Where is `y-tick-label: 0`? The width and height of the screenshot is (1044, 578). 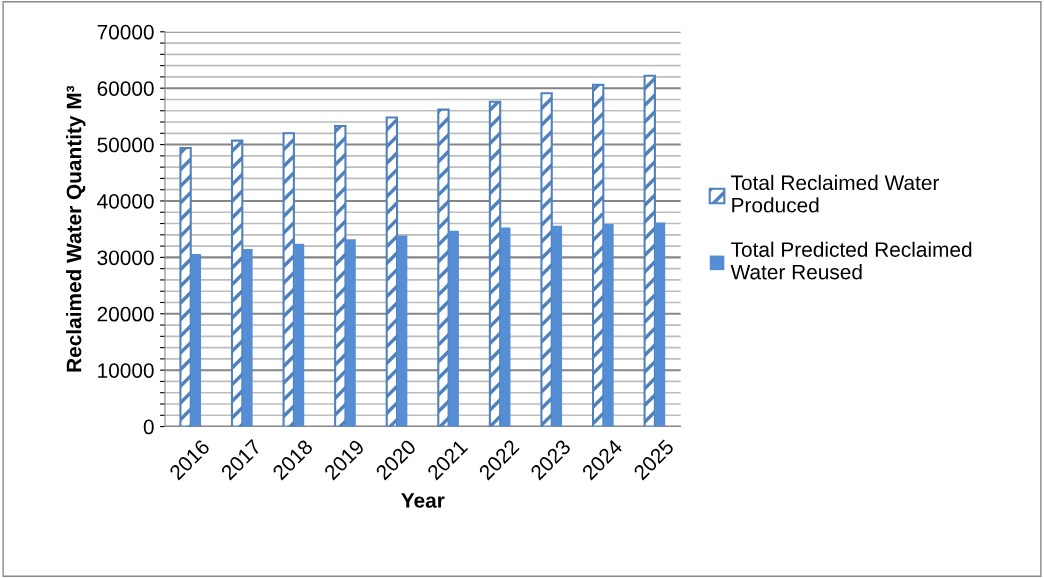
y-tick-label: 0 is located at coordinates (148, 427).